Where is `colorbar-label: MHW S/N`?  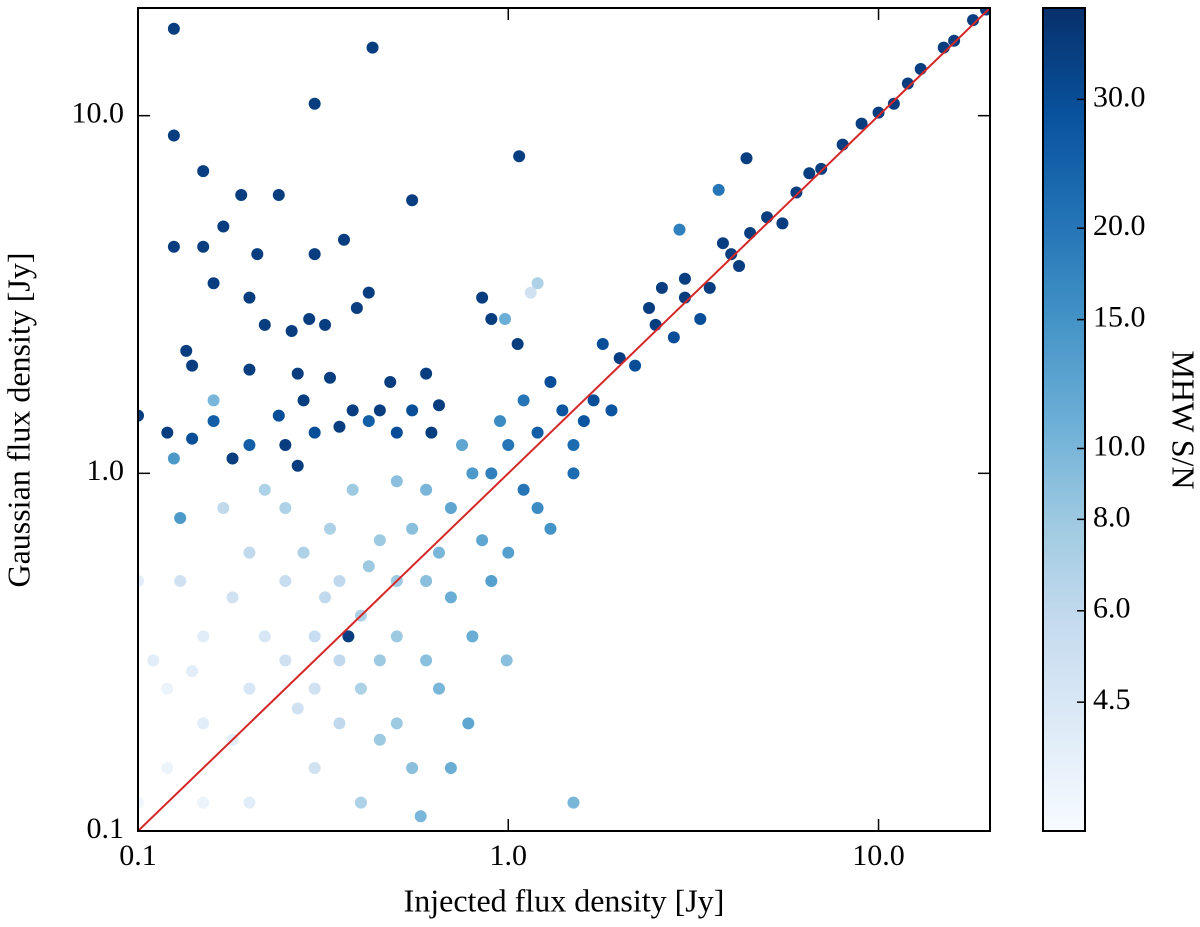
colorbar-label: MHW S/N is located at coordinates (1183, 420).